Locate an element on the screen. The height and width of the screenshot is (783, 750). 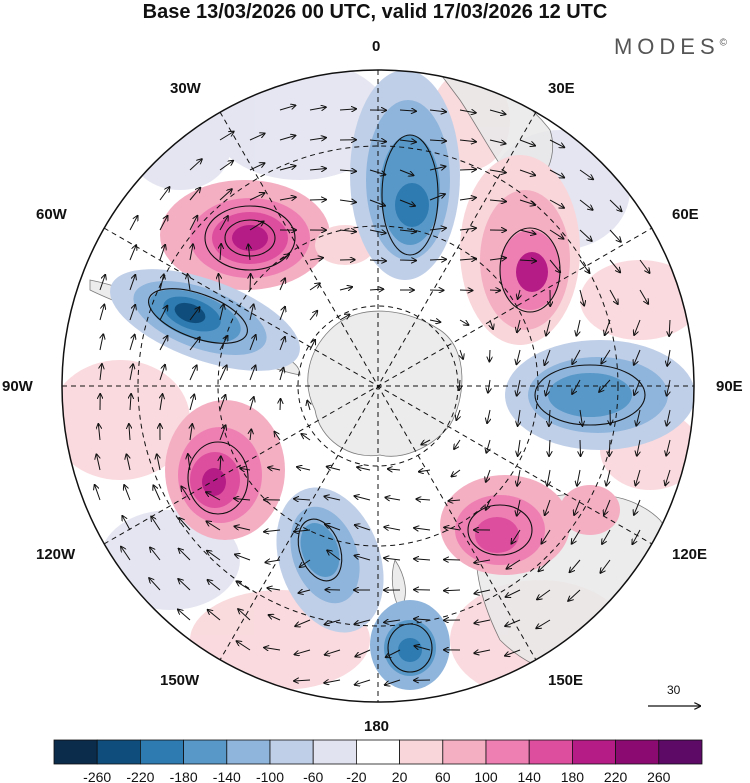
lon-label-60w: 60W is located at coordinates (51, 214).